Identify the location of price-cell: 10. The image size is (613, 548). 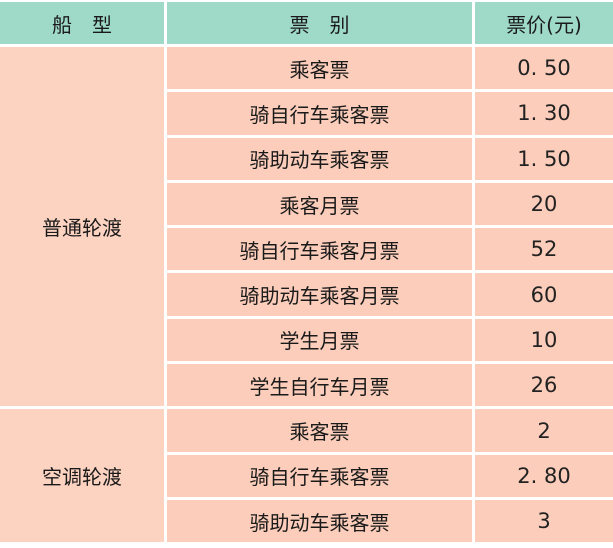
(544, 340).